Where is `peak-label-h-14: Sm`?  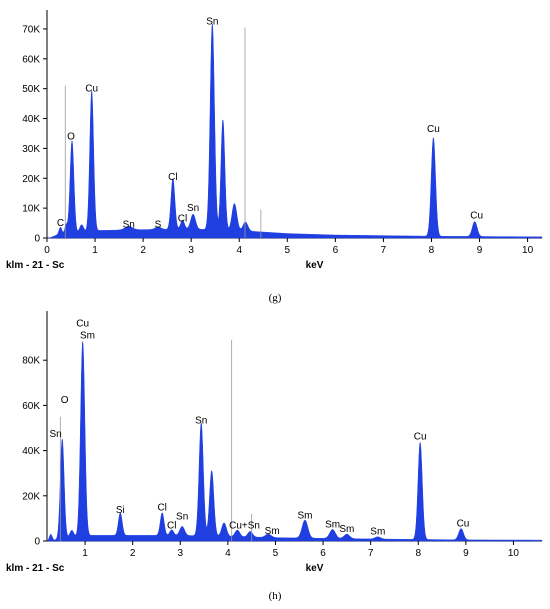
peak-label-h-14: Sm is located at coordinates (377, 532).